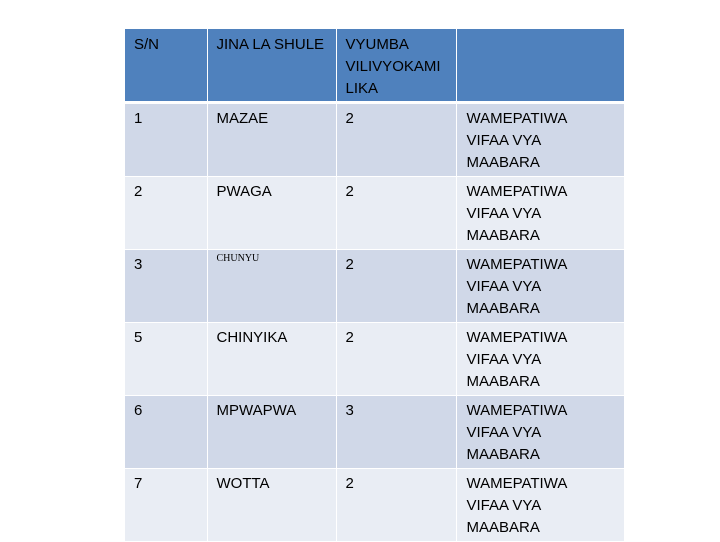 This screenshot has width=720, height=542. I want to click on cell-serial-number: 7, so click(166, 505).